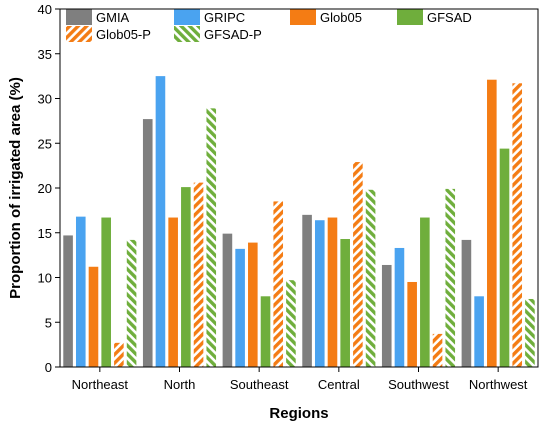  I want to click on bar-glob05-southwest, so click(412, 324).